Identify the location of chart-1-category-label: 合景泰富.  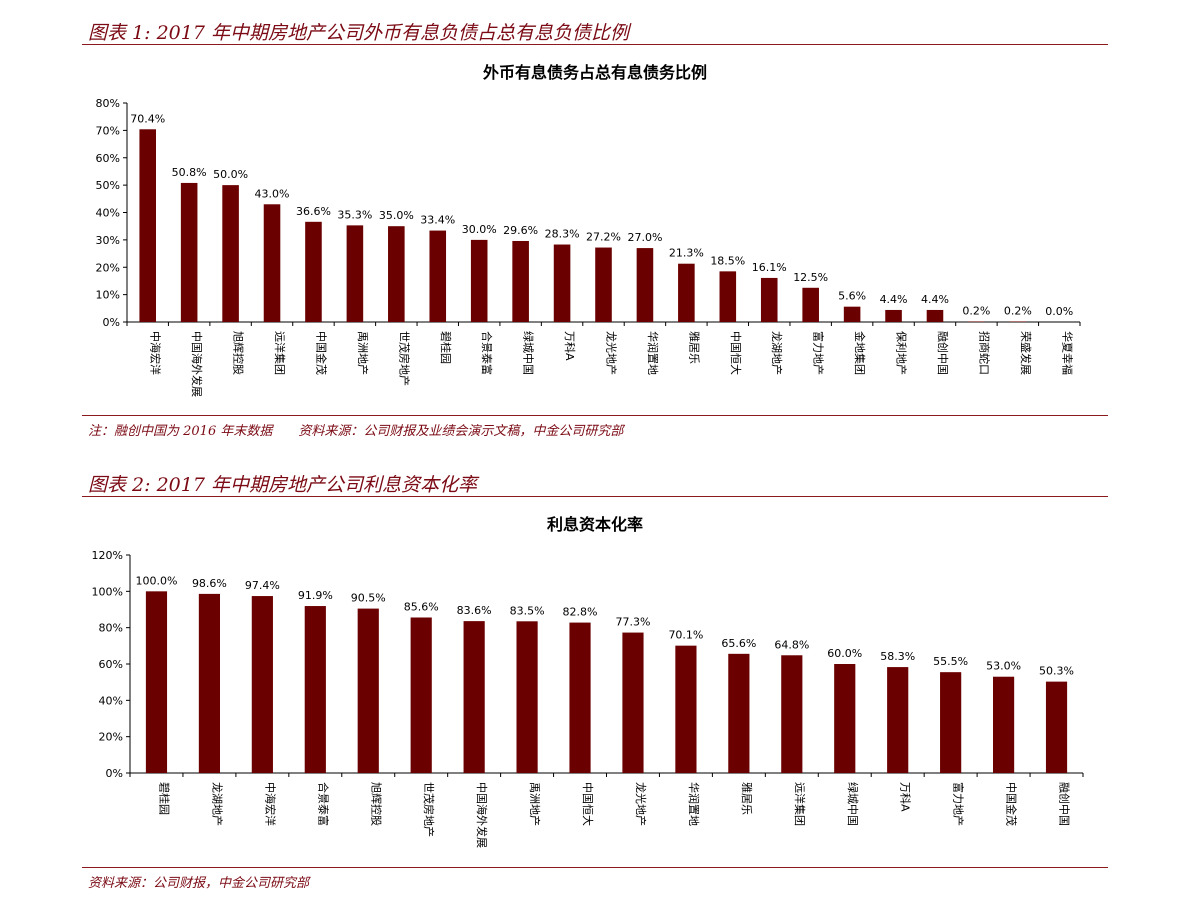
(487, 353).